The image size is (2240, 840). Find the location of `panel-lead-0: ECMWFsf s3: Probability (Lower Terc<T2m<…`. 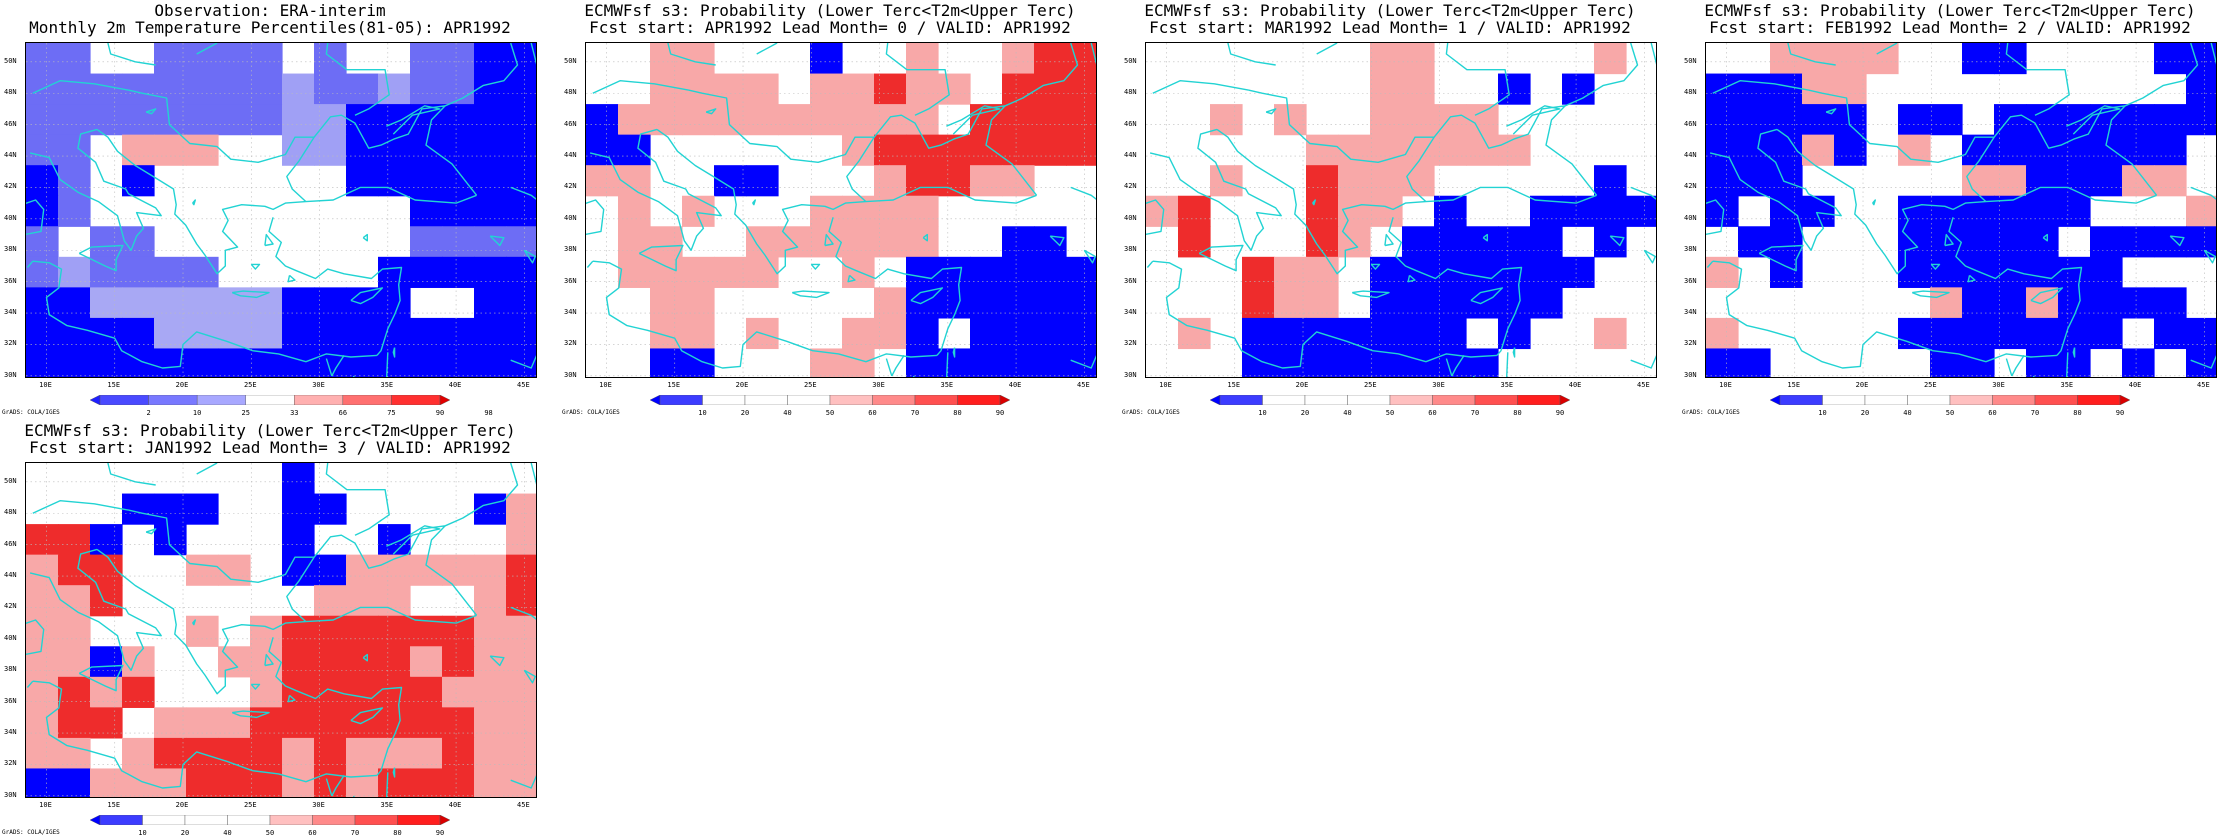

panel-lead-0: ECMWFsf s3: Probability (Lower Terc<T2m<… is located at coordinates (840, 210).